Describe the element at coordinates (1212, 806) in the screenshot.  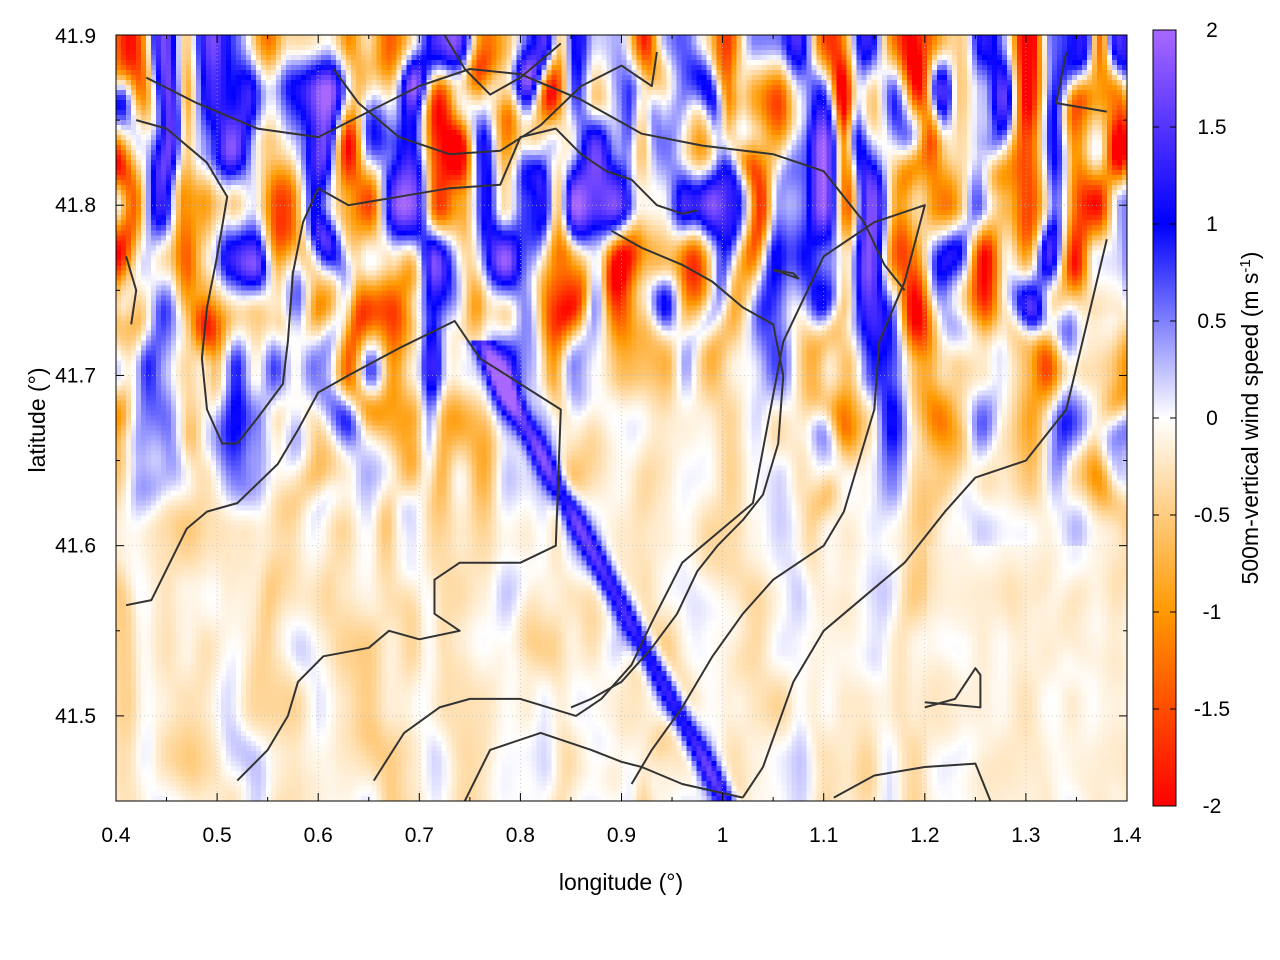
I see `colorbar-tick-label: -2` at that location.